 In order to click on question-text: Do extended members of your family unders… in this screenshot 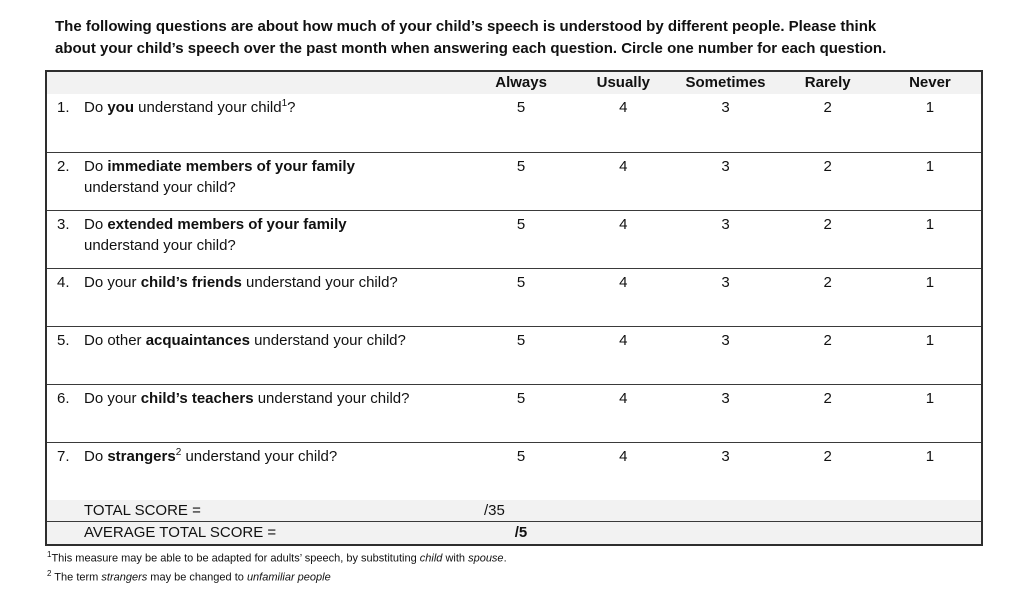, I will do `click(215, 235)`.